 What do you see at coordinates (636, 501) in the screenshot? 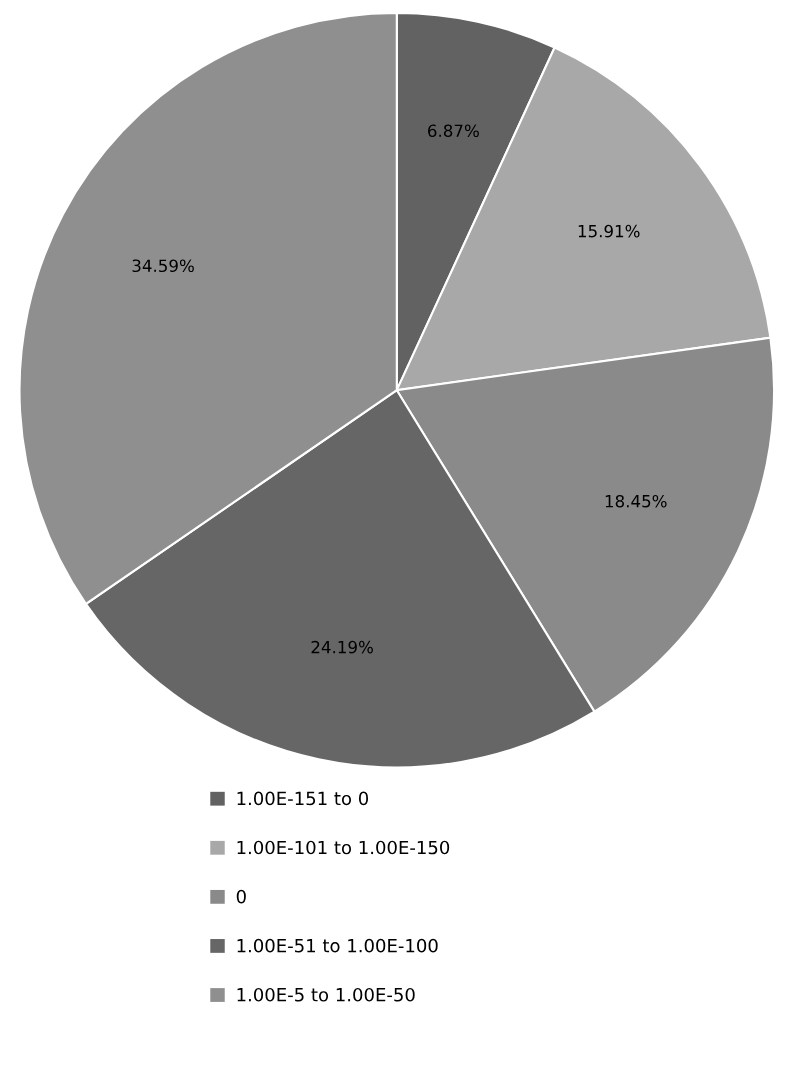
I see `data-label: 18.45%` at bounding box center [636, 501].